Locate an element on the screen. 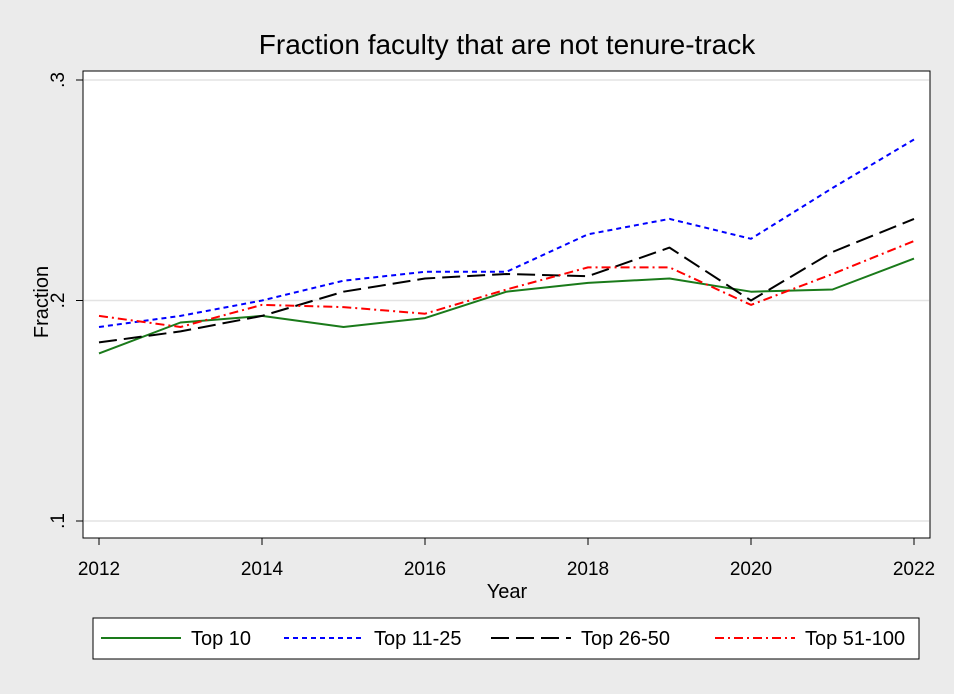 This screenshot has height=694, width=954. x-tick-label: 2012 is located at coordinates (99, 569).